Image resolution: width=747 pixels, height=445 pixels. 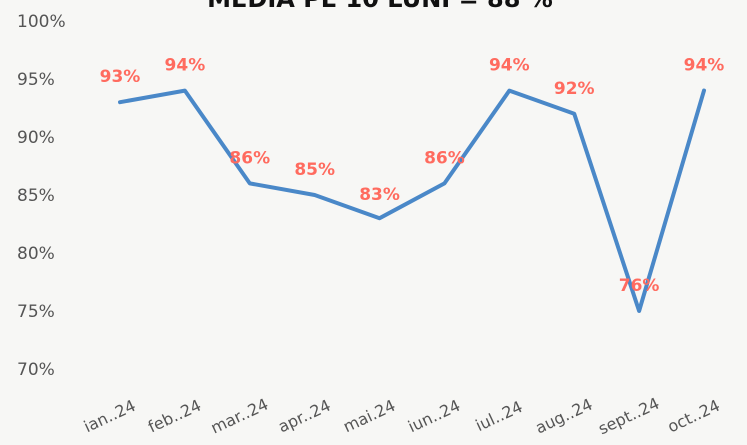 What do you see at coordinates (574, 89) in the screenshot?
I see `data-label: 92%` at bounding box center [574, 89].